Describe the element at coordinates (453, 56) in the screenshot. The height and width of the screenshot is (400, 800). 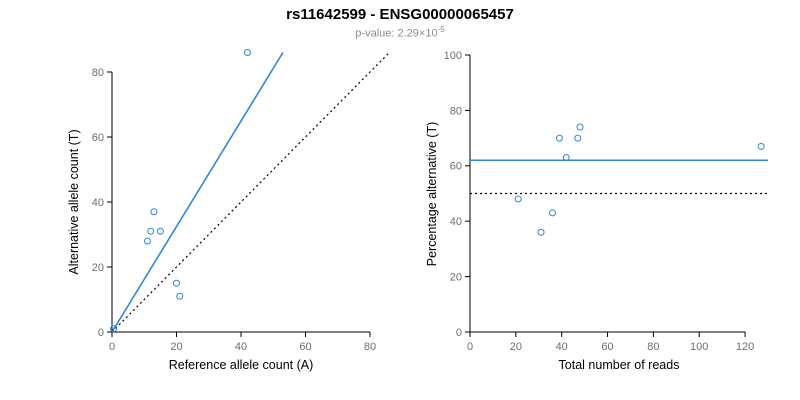
I see `y-tick-label: 100` at that location.